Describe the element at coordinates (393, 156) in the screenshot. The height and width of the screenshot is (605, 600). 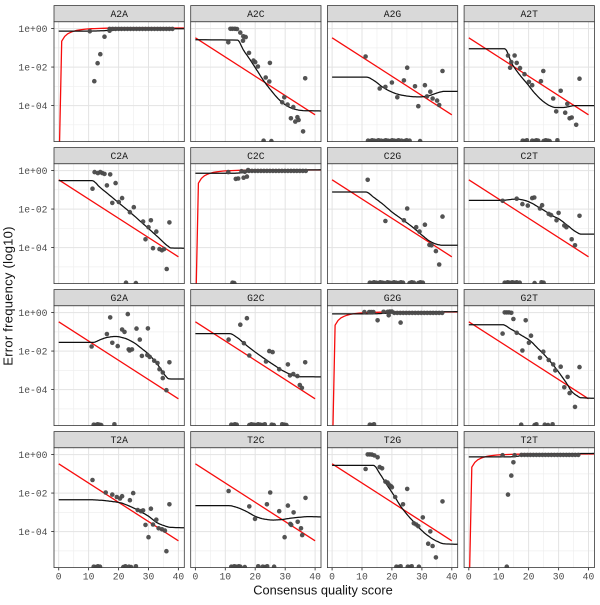
I see `svg-text: C2G` at that location.